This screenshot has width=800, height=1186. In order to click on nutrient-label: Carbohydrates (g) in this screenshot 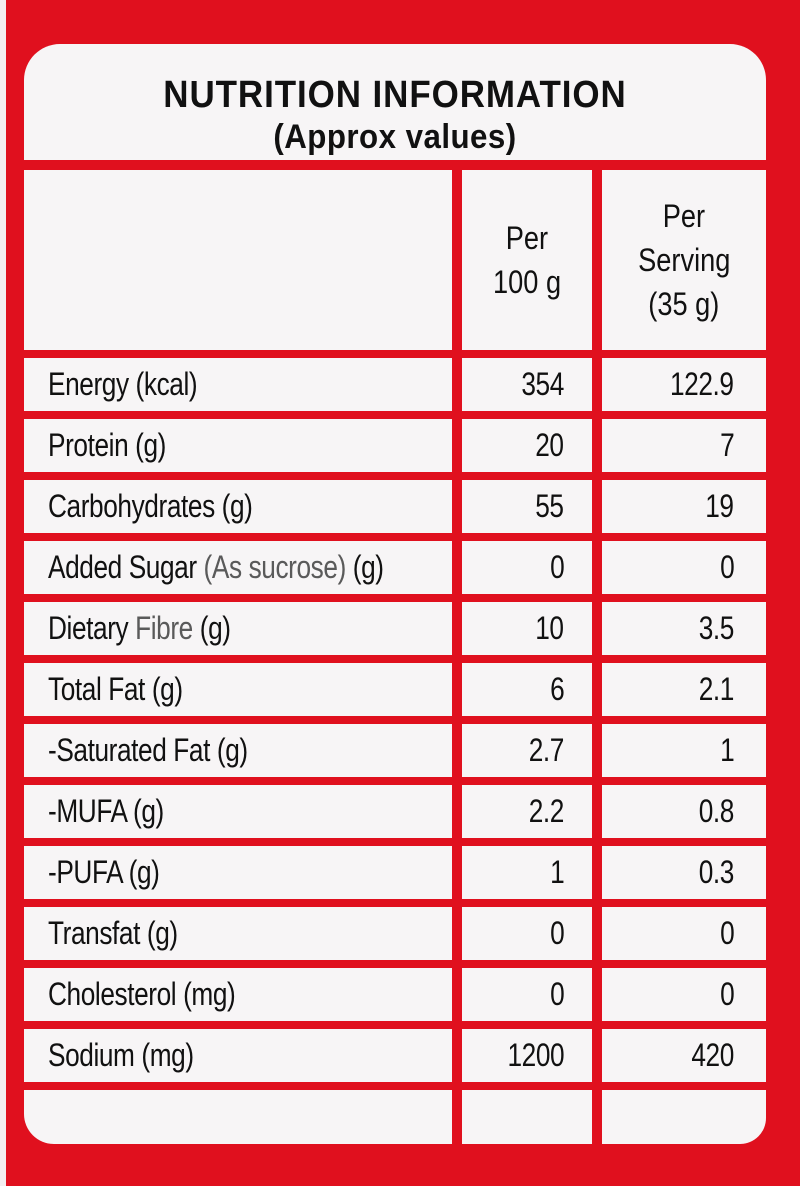, I will do `click(150, 506)`.